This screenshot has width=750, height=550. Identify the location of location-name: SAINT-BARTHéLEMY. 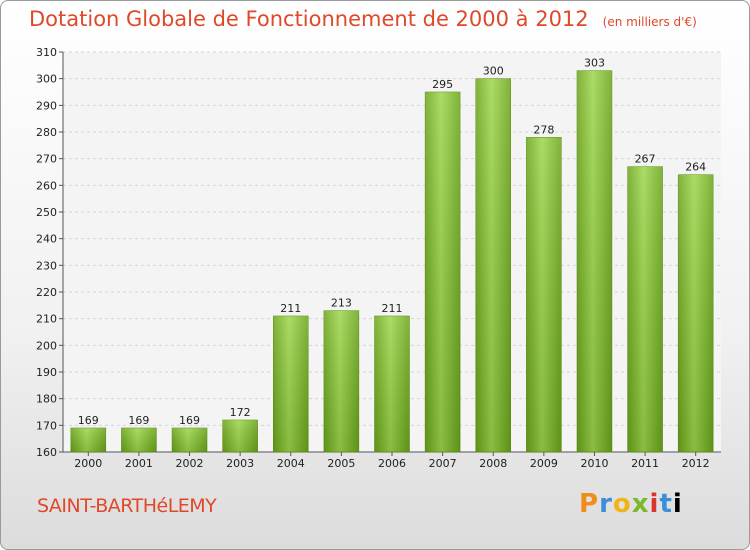
(127, 506).